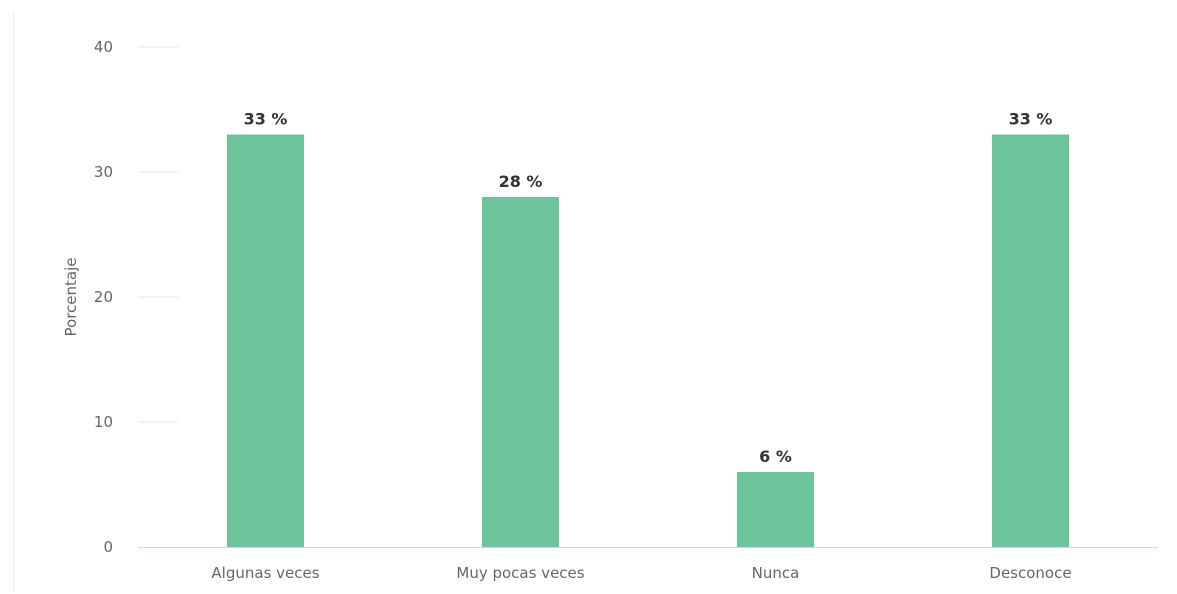 This screenshot has height=594, width=1177. I want to click on y-axis-ticks: 0 10 20 30 40, so click(103, 297).